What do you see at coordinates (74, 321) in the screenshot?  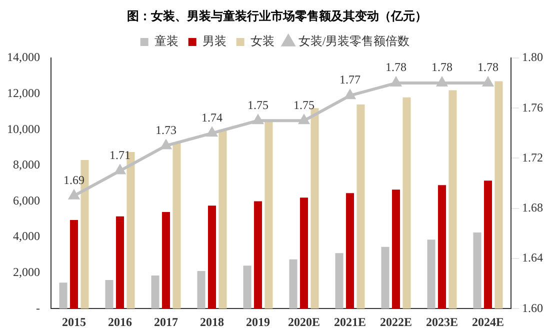 I see `x-tick-label: 2015` at bounding box center [74, 321].